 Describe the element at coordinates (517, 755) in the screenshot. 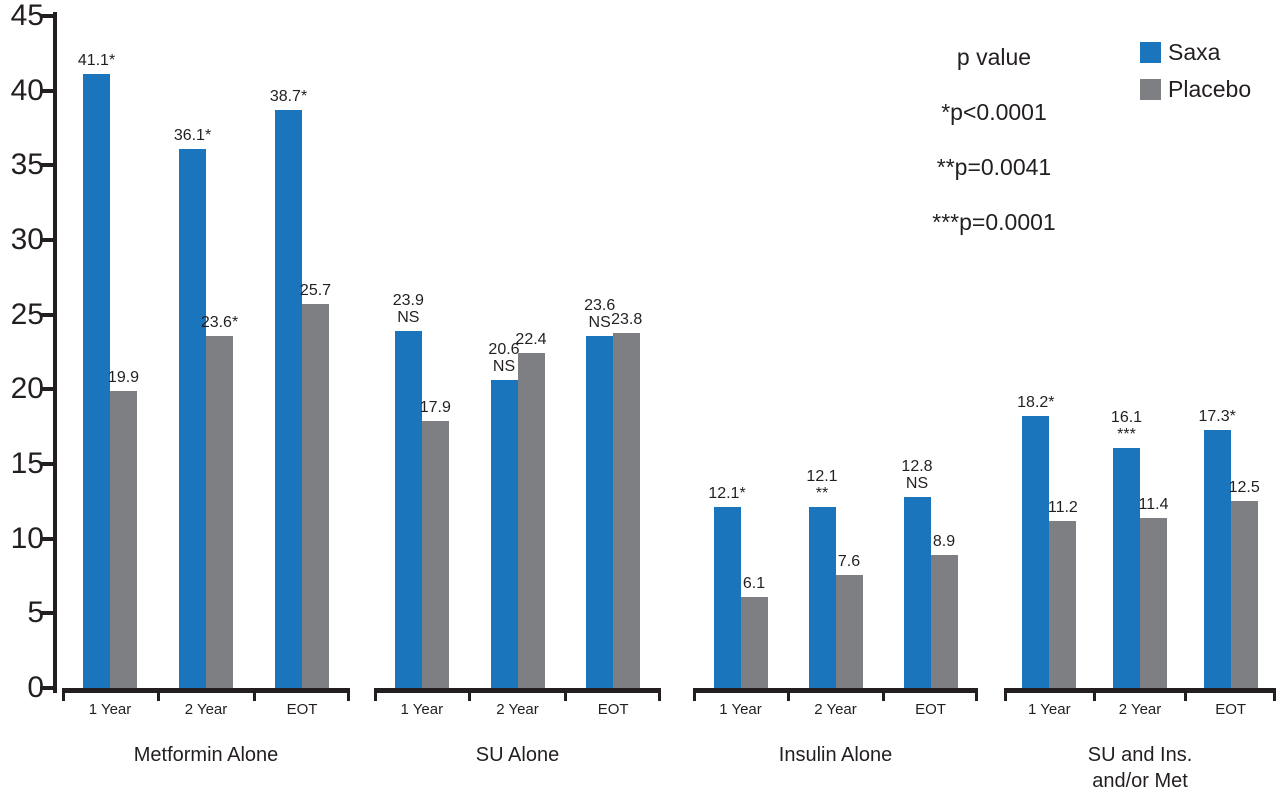

I see `group-label: SU Alone` at that location.